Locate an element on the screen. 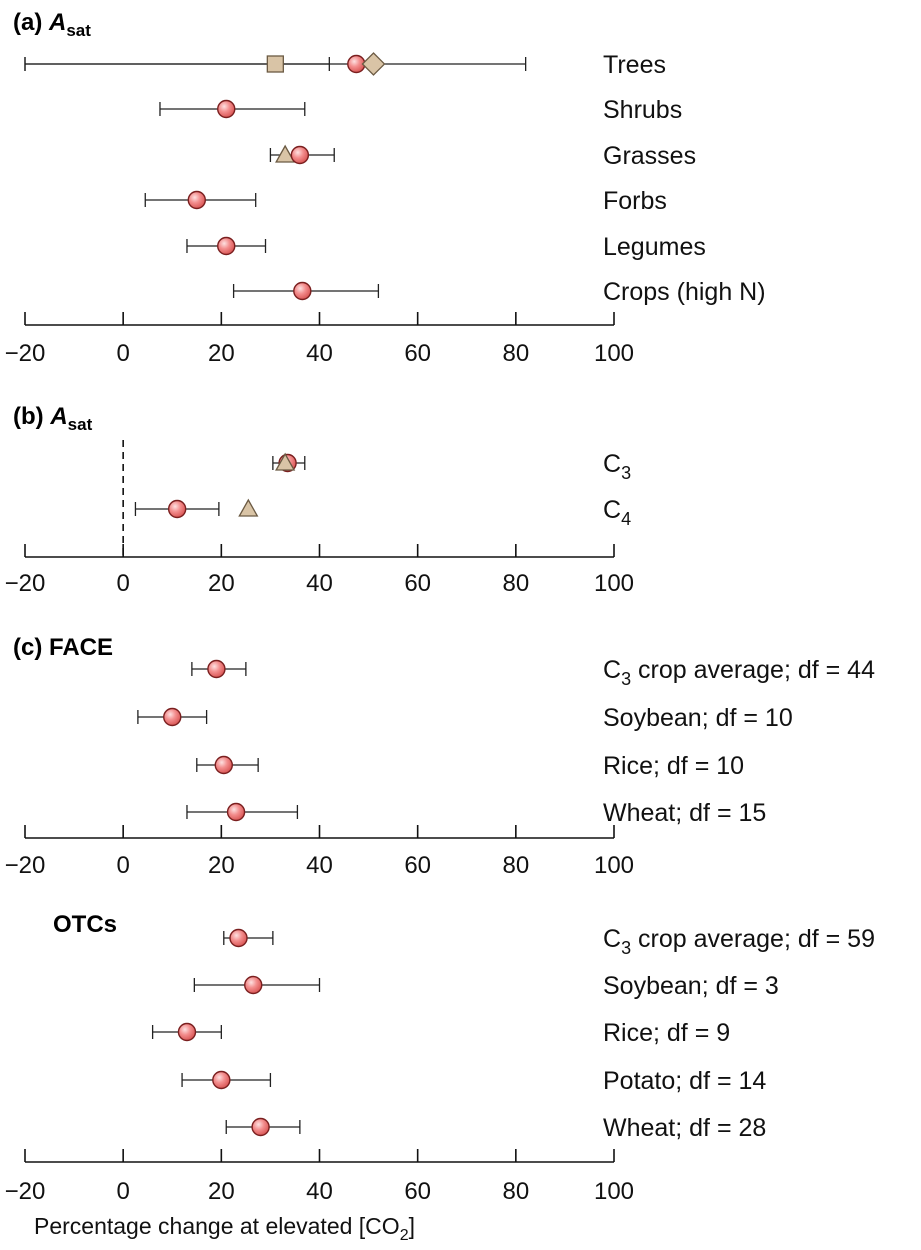 This screenshot has height=1250, width=921. panel-title: (b) Asat is located at coordinates (53, 418).